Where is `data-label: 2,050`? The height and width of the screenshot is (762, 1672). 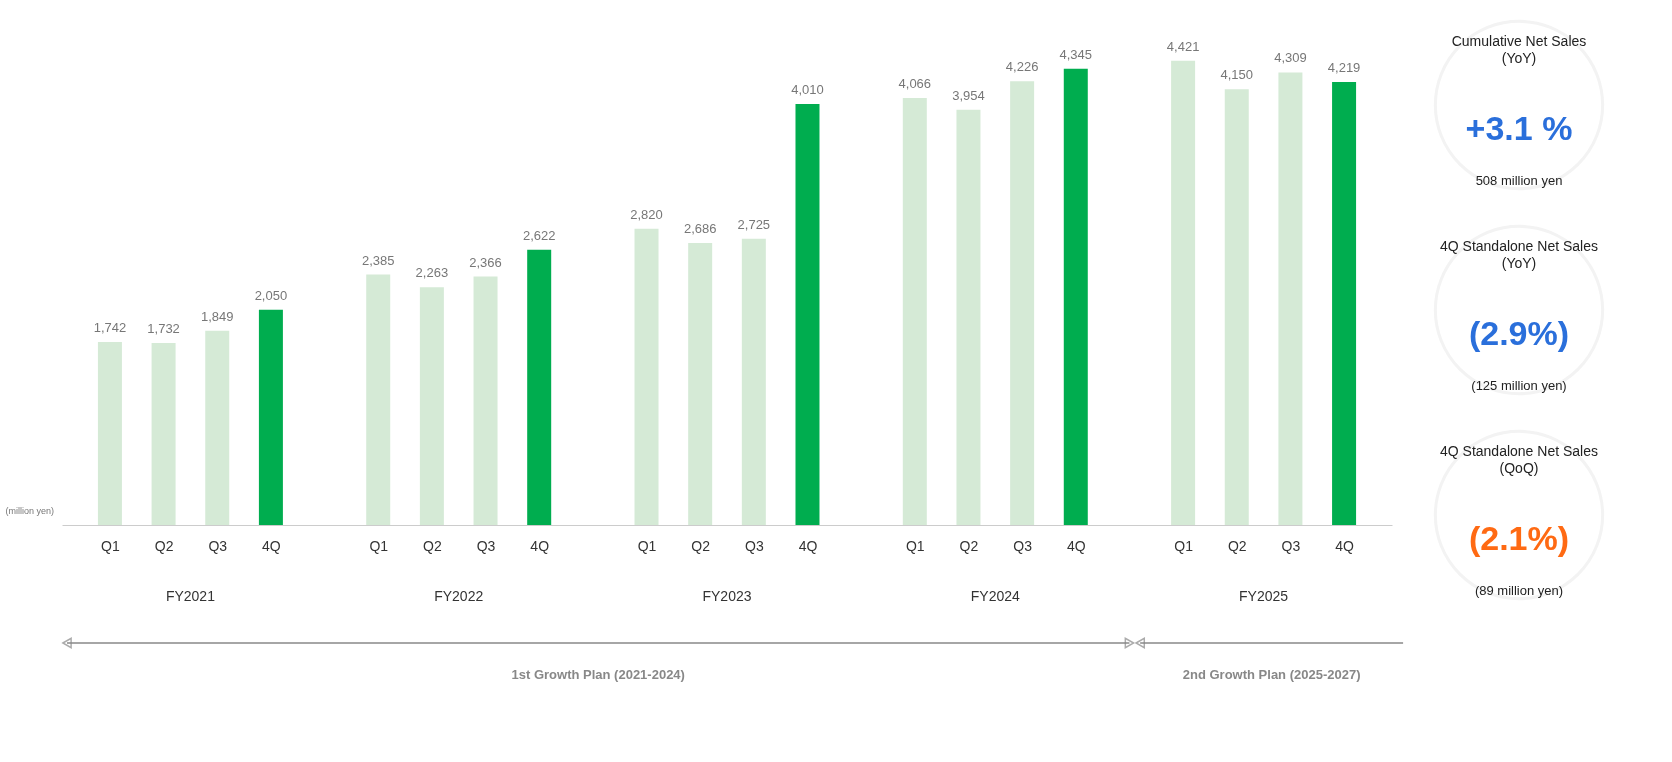 data-label: 2,050 is located at coordinates (271, 295).